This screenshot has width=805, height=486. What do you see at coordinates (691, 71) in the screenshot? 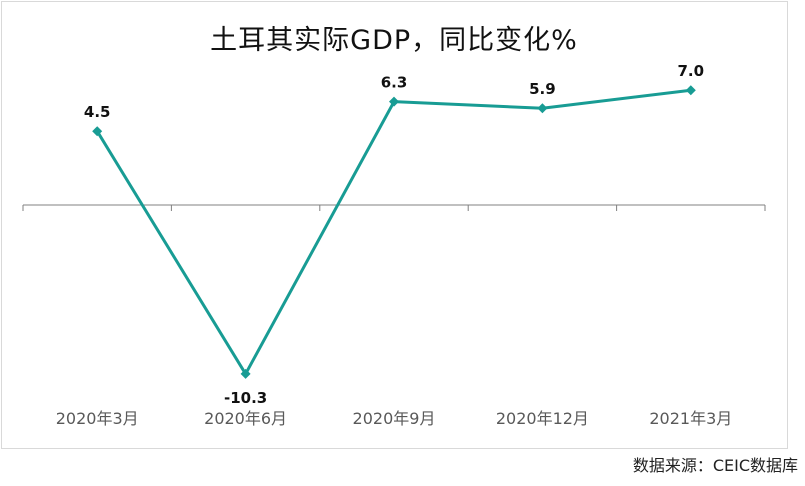
I see `data-label: 7.0` at bounding box center [691, 71].